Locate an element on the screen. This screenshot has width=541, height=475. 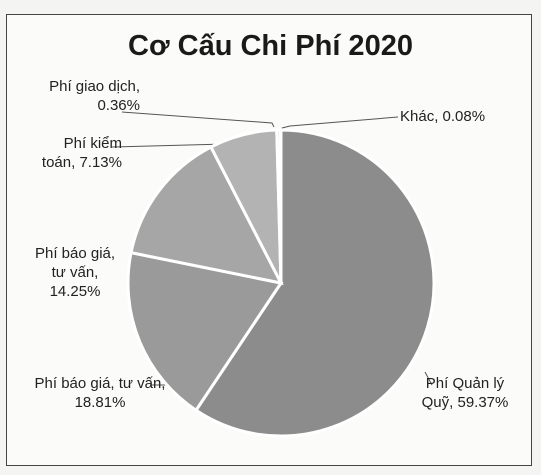
slice-label: Khác, 0.08% is located at coordinates (455, 116).